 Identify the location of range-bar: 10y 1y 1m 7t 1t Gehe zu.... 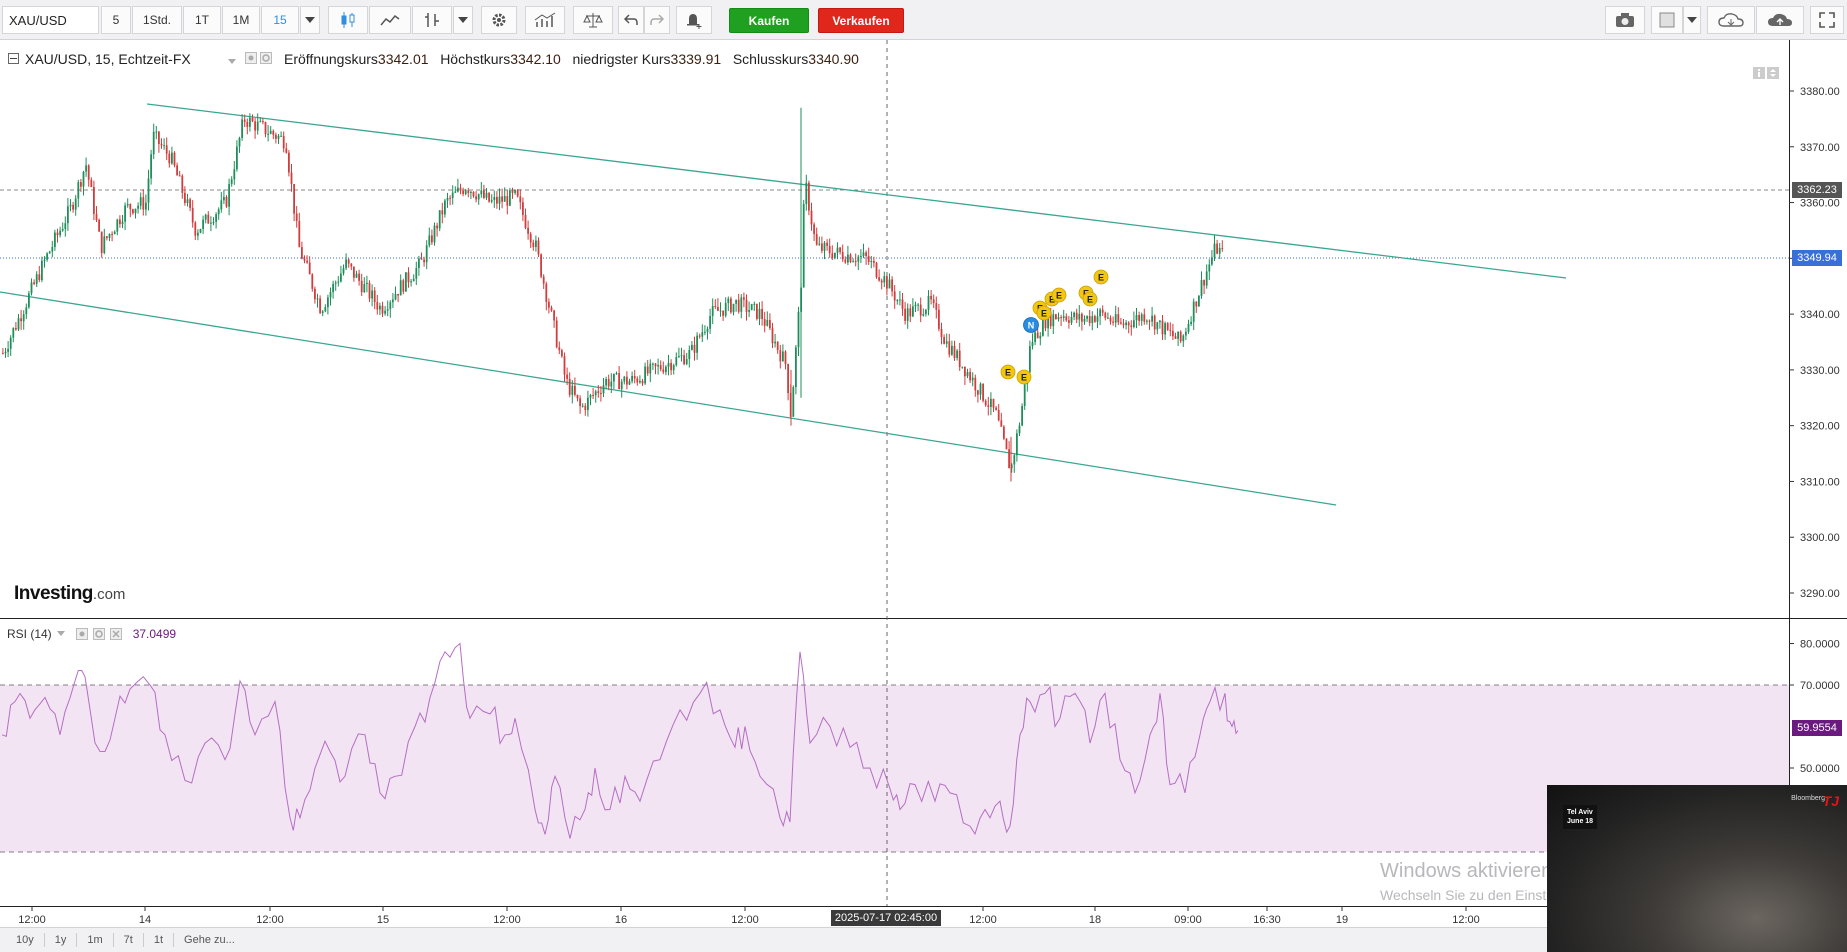
(923, 939).